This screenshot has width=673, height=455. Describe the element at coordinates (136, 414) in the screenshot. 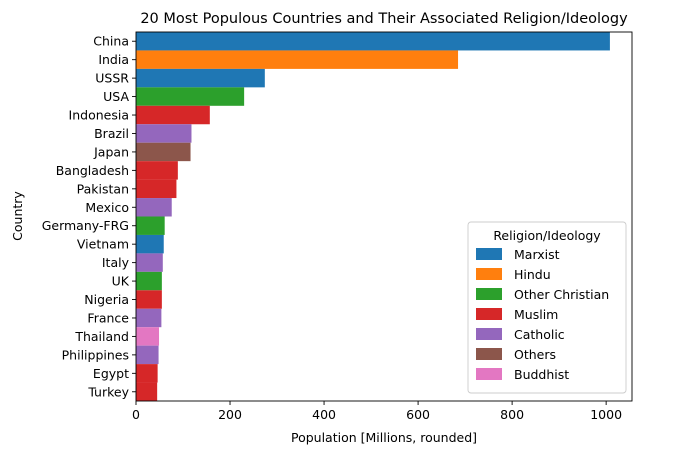

I see `x-tick-label: 0` at that location.